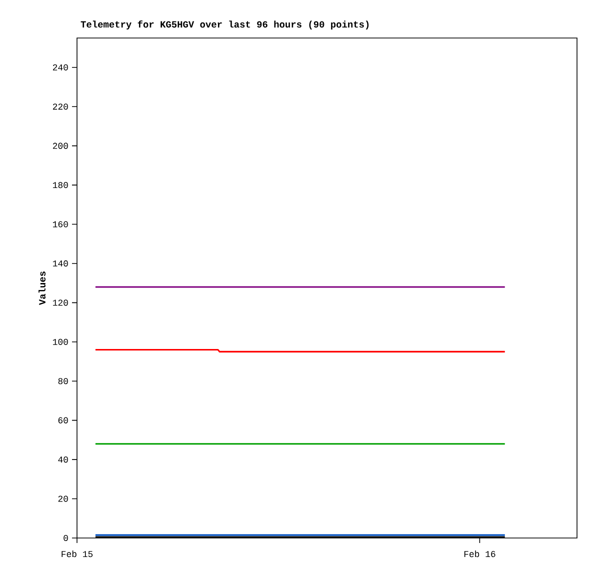 Image resolution: width=597 pixels, height=579 pixels. Describe the element at coordinates (77, 554) in the screenshot. I see `x-tick-label: Feb 15` at that location.